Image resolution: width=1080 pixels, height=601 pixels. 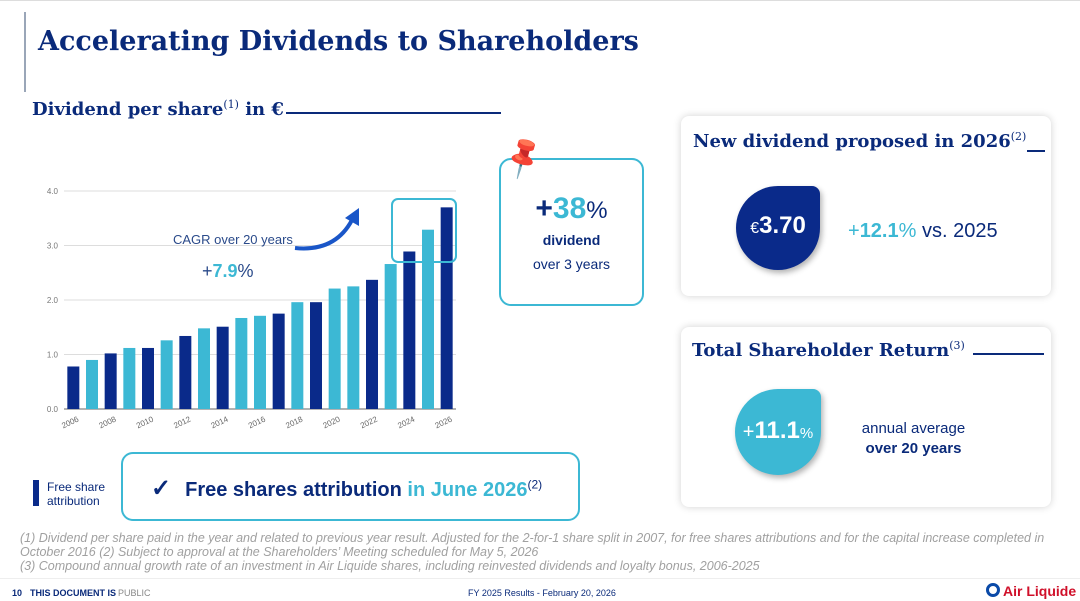 I want to click on top-divider, so click(x=540, y=0).